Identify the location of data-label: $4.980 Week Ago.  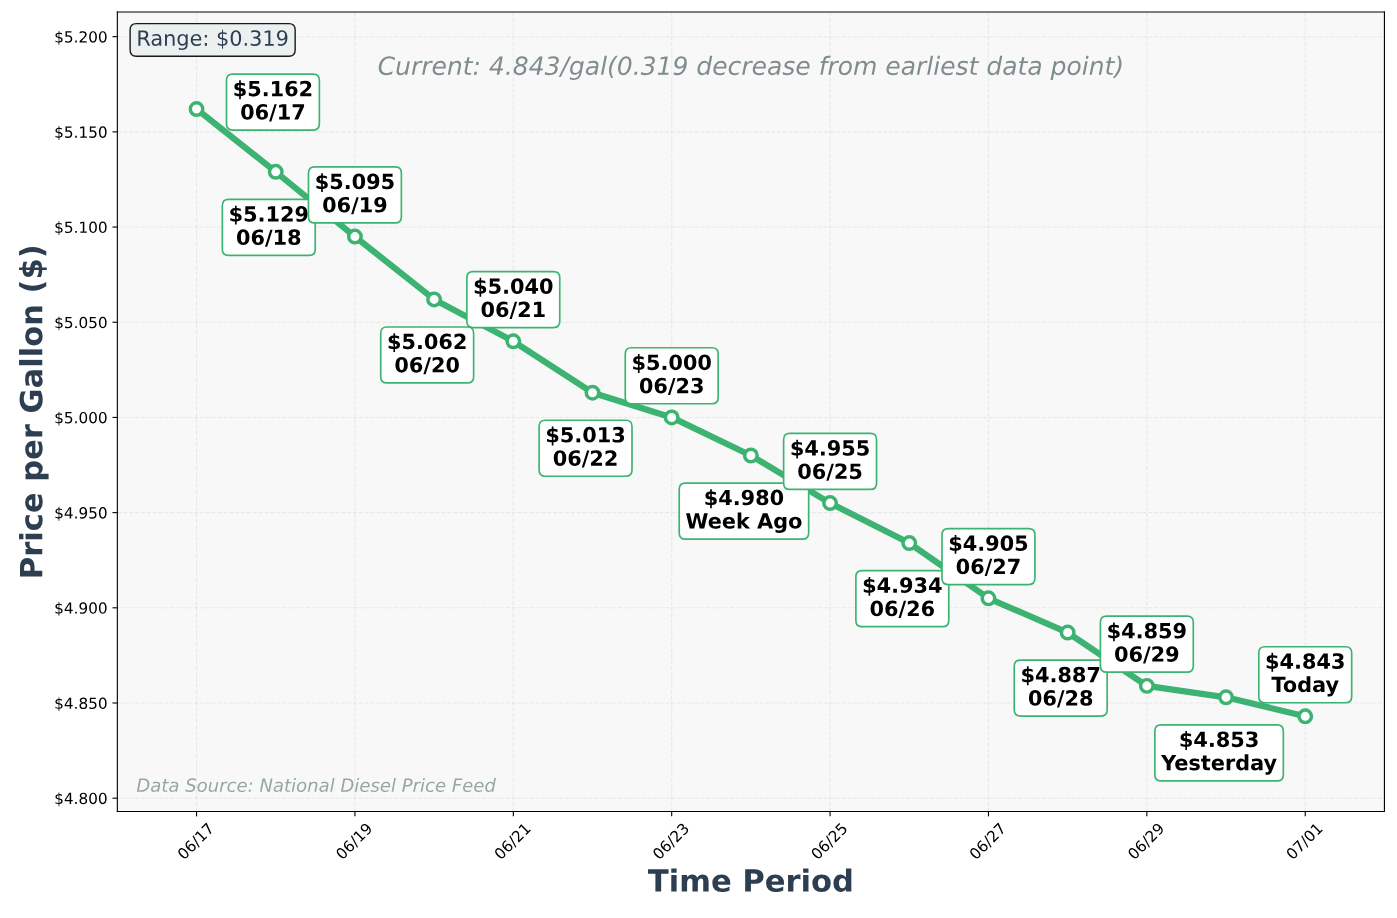
(744, 511).